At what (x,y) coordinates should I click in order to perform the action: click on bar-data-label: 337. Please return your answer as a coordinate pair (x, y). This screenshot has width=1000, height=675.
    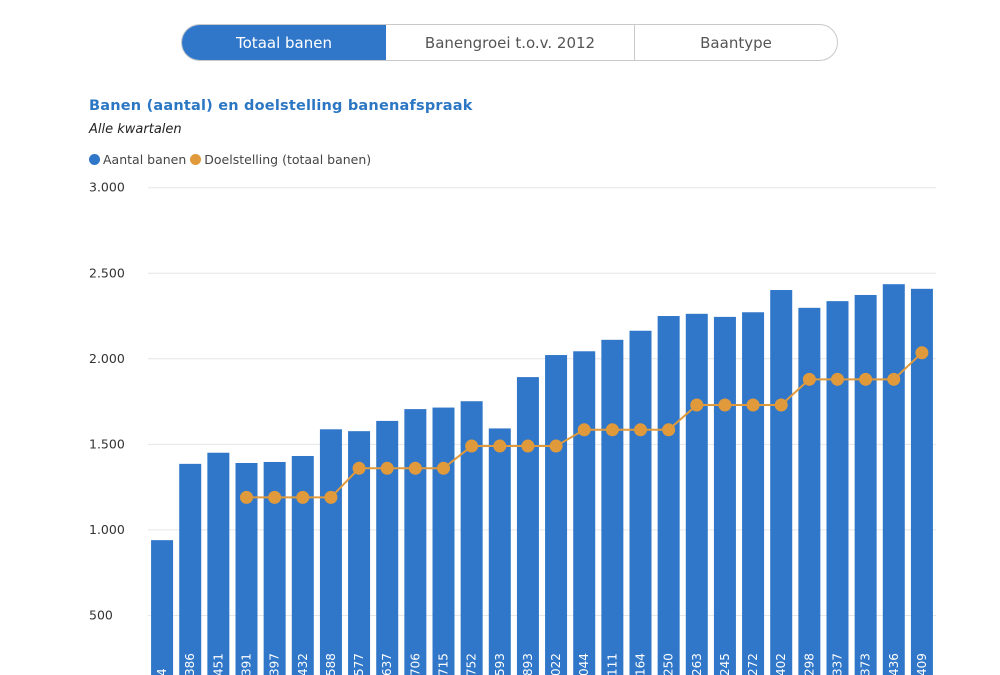
    Looking at the image, I should click on (838, 664).